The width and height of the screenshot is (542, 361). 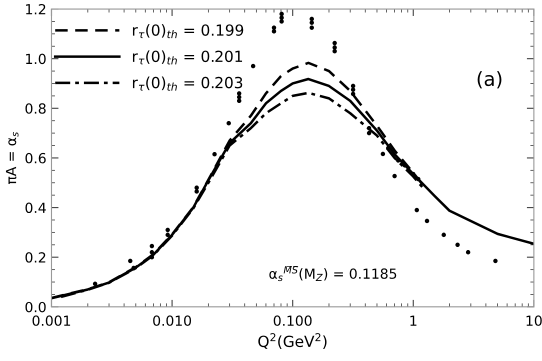 What do you see at coordinates (490, 79) in the screenshot?
I see `annotation: (a)` at bounding box center [490, 79].